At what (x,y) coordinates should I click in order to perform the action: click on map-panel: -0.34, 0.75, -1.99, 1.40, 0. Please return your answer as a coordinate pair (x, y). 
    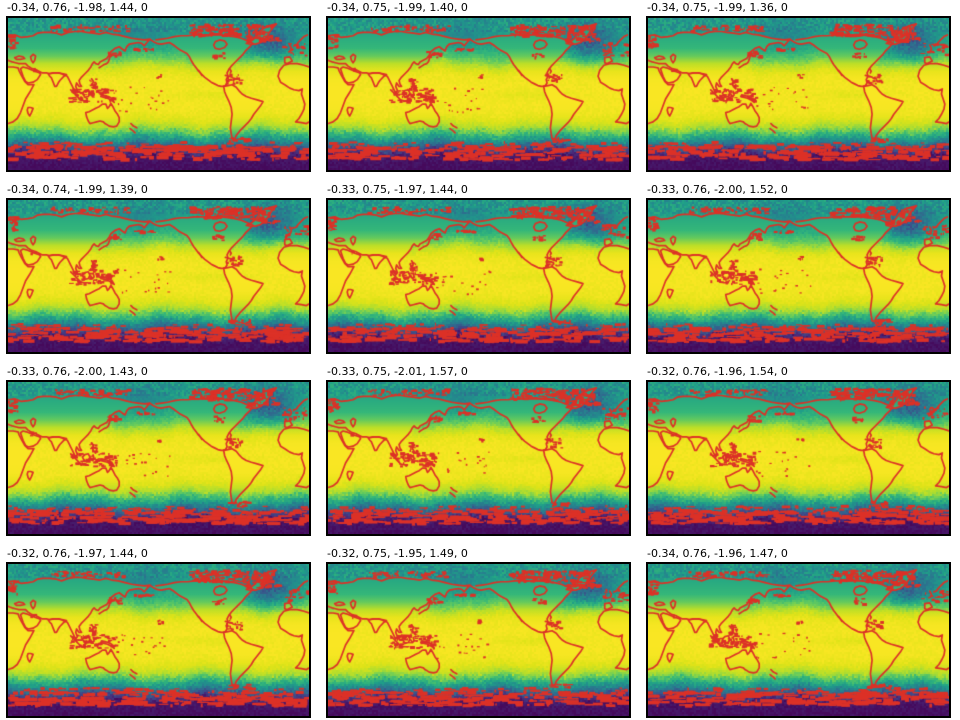
    Looking at the image, I should click on (478, 87).